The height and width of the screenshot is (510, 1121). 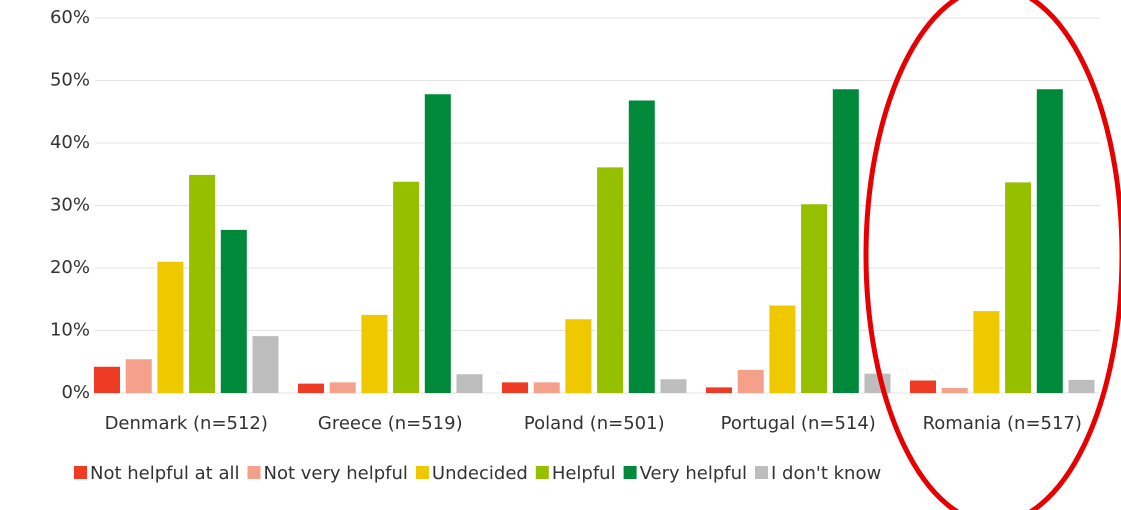 I want to click on legend-label: Undecided, so click(x=480, y=473).